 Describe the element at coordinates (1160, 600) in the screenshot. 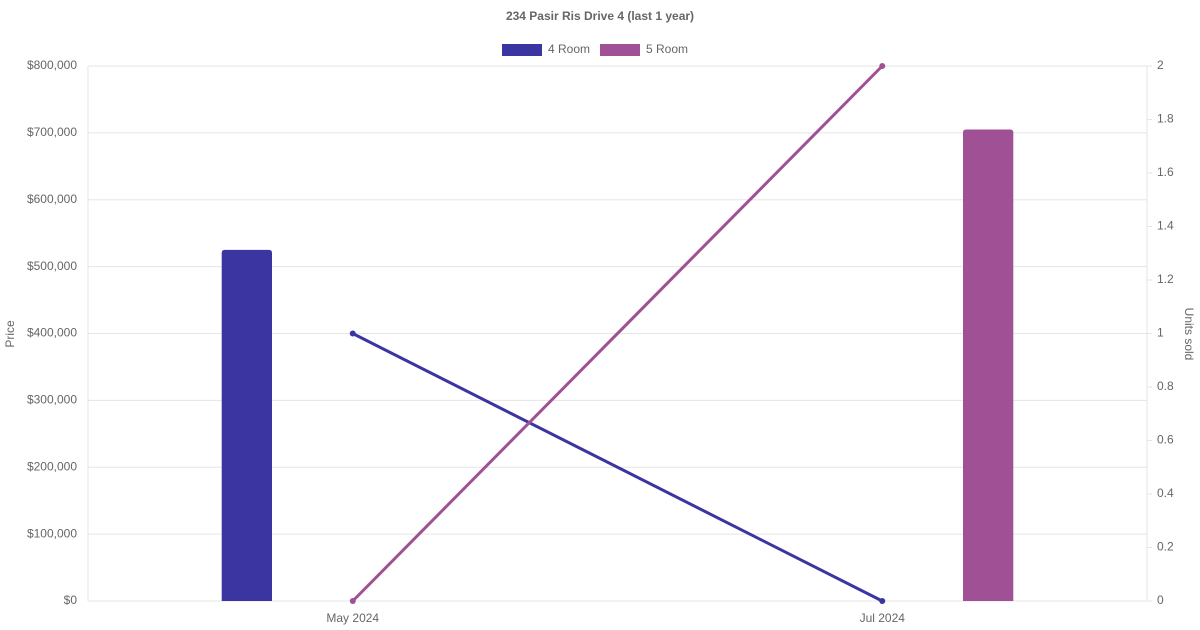

I see `y2-tick-label: 0` at that location.